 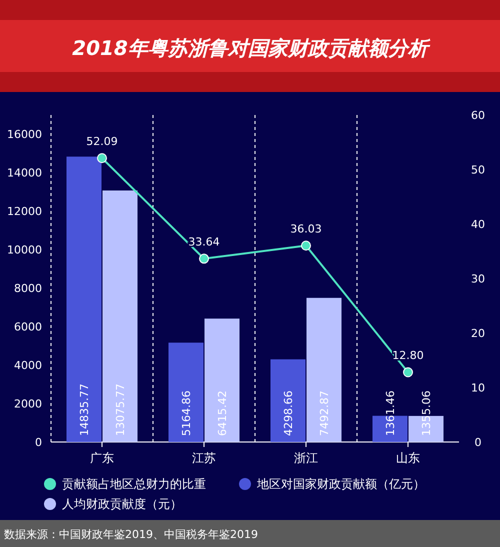 I want to click on y-tick-label: 6000, so click(x=28, y=327).